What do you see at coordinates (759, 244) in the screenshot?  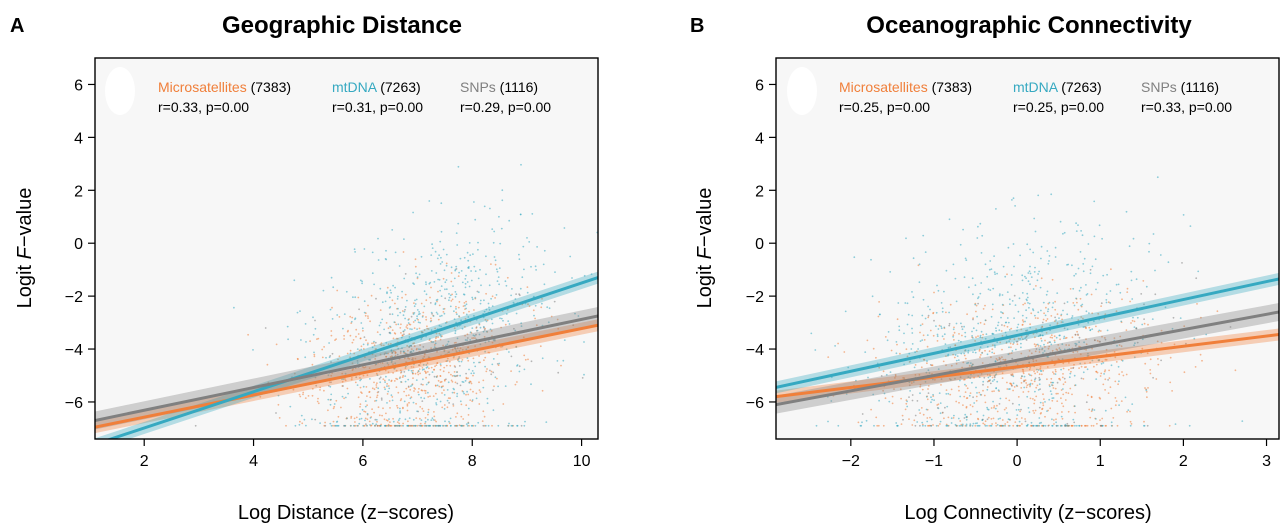 I see `y-tick-label: 0` at bounding box center [759, 244].